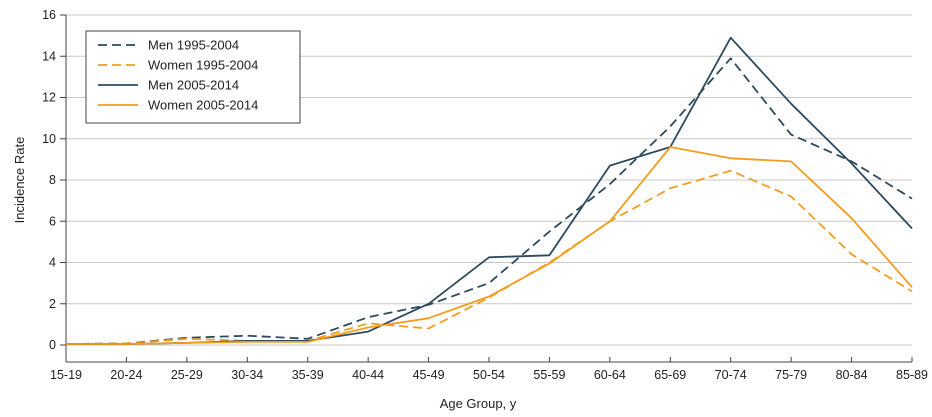 This screenshot has height=417, width=932. What do you see at coordinates (52, 345) in the screenshot?
I see `y-tick-label: 0` at bounding box center [52, 345].